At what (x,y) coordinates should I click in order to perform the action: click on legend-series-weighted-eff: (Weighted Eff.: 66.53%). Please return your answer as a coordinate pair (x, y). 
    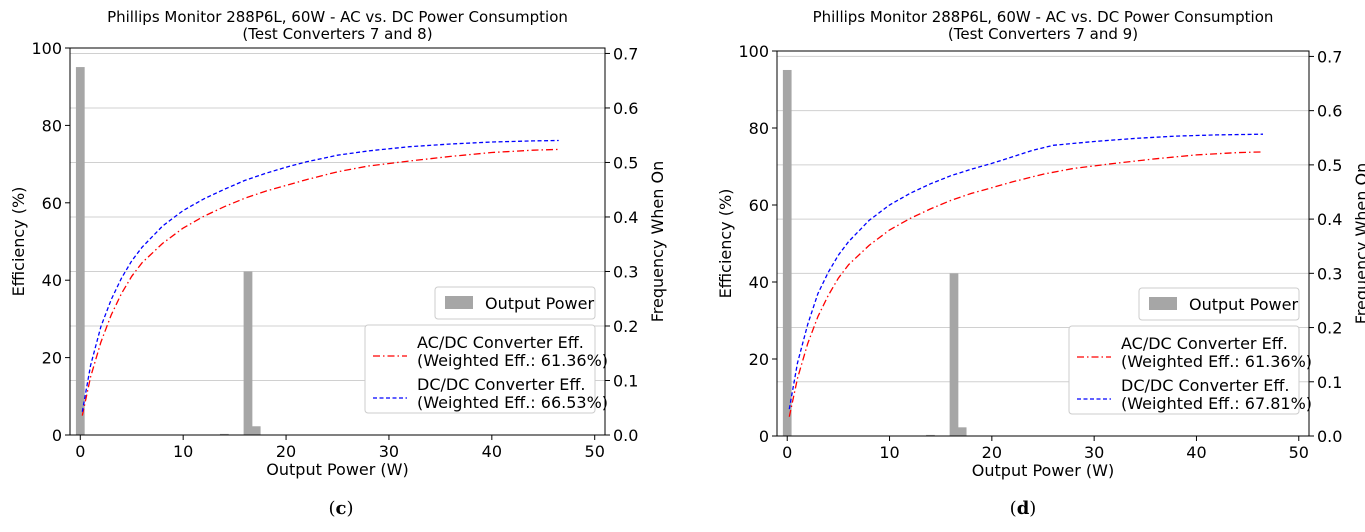
    Looking at the image, I should click on (512, 402).